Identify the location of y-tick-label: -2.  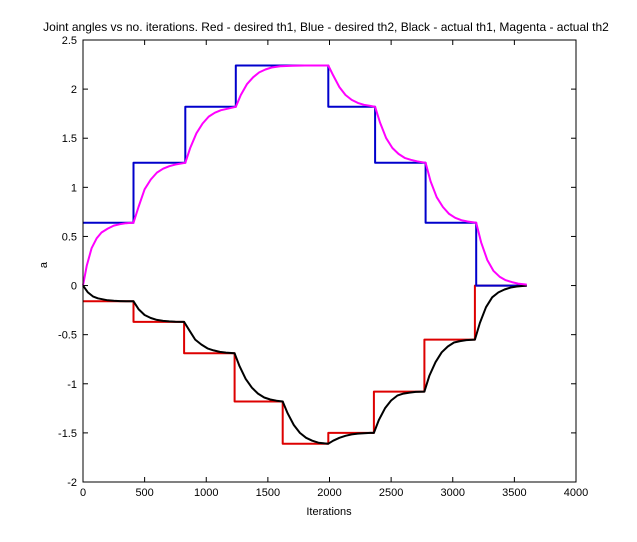
(72, 483).